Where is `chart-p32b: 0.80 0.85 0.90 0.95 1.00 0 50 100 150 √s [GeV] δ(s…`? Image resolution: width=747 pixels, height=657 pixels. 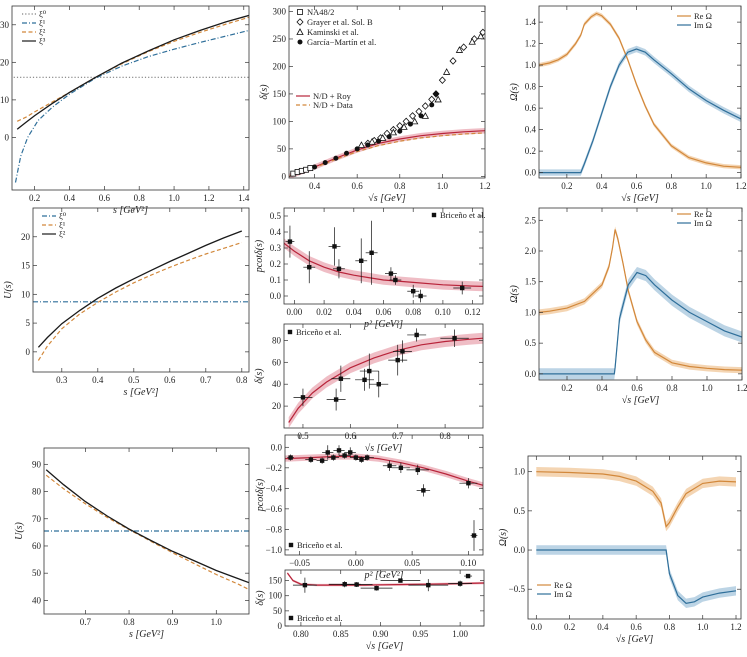
chart-p32b: 0.80 0.85 0.90 0.95 1.00 0 50 100 150 √s [GeV] δ(s… is located at coordinates (370, 610).